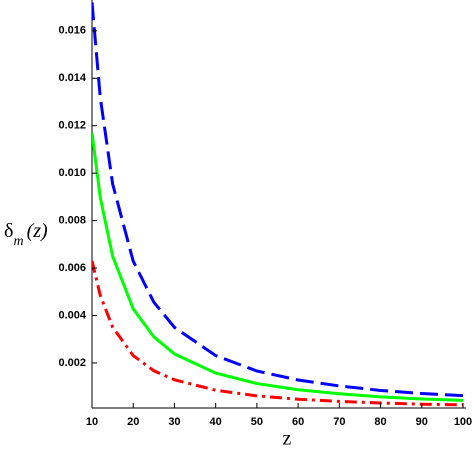 This screenshot has width=474, height=470. What do you see at coordinates (174, 422) in the screenshot?
I see `x-tick-label: 30` at bounding box center [174, 422].